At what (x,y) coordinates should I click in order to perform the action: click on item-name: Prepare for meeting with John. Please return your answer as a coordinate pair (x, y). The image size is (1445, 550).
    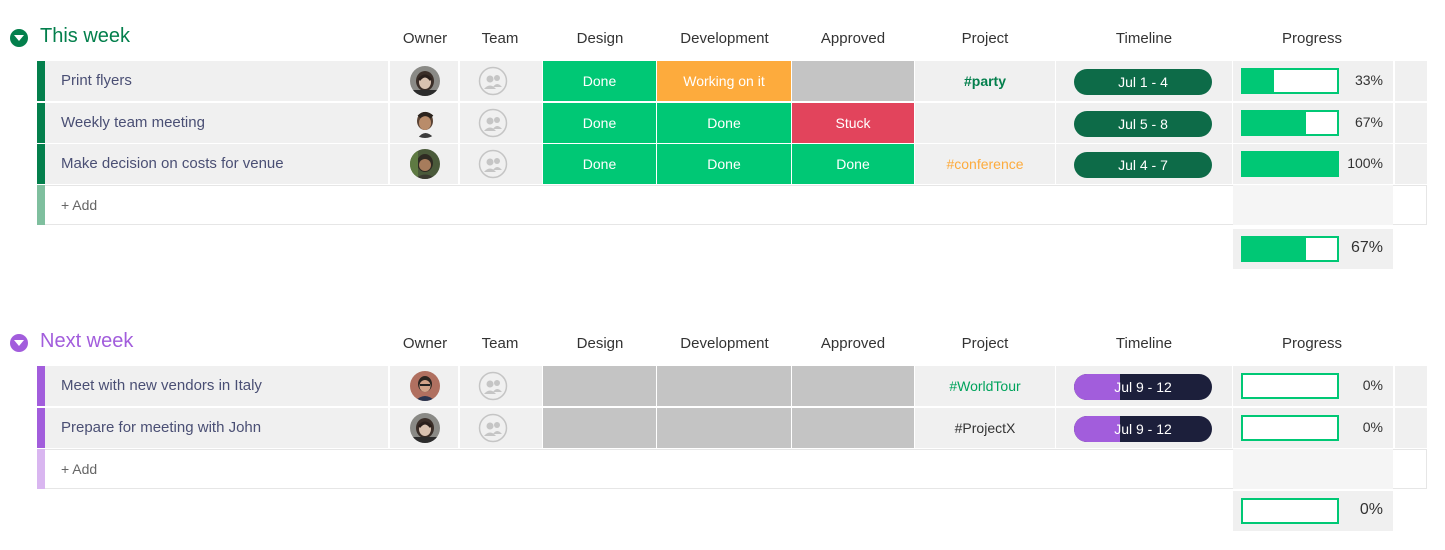
    Looking at the image, I should click on (161, 427).